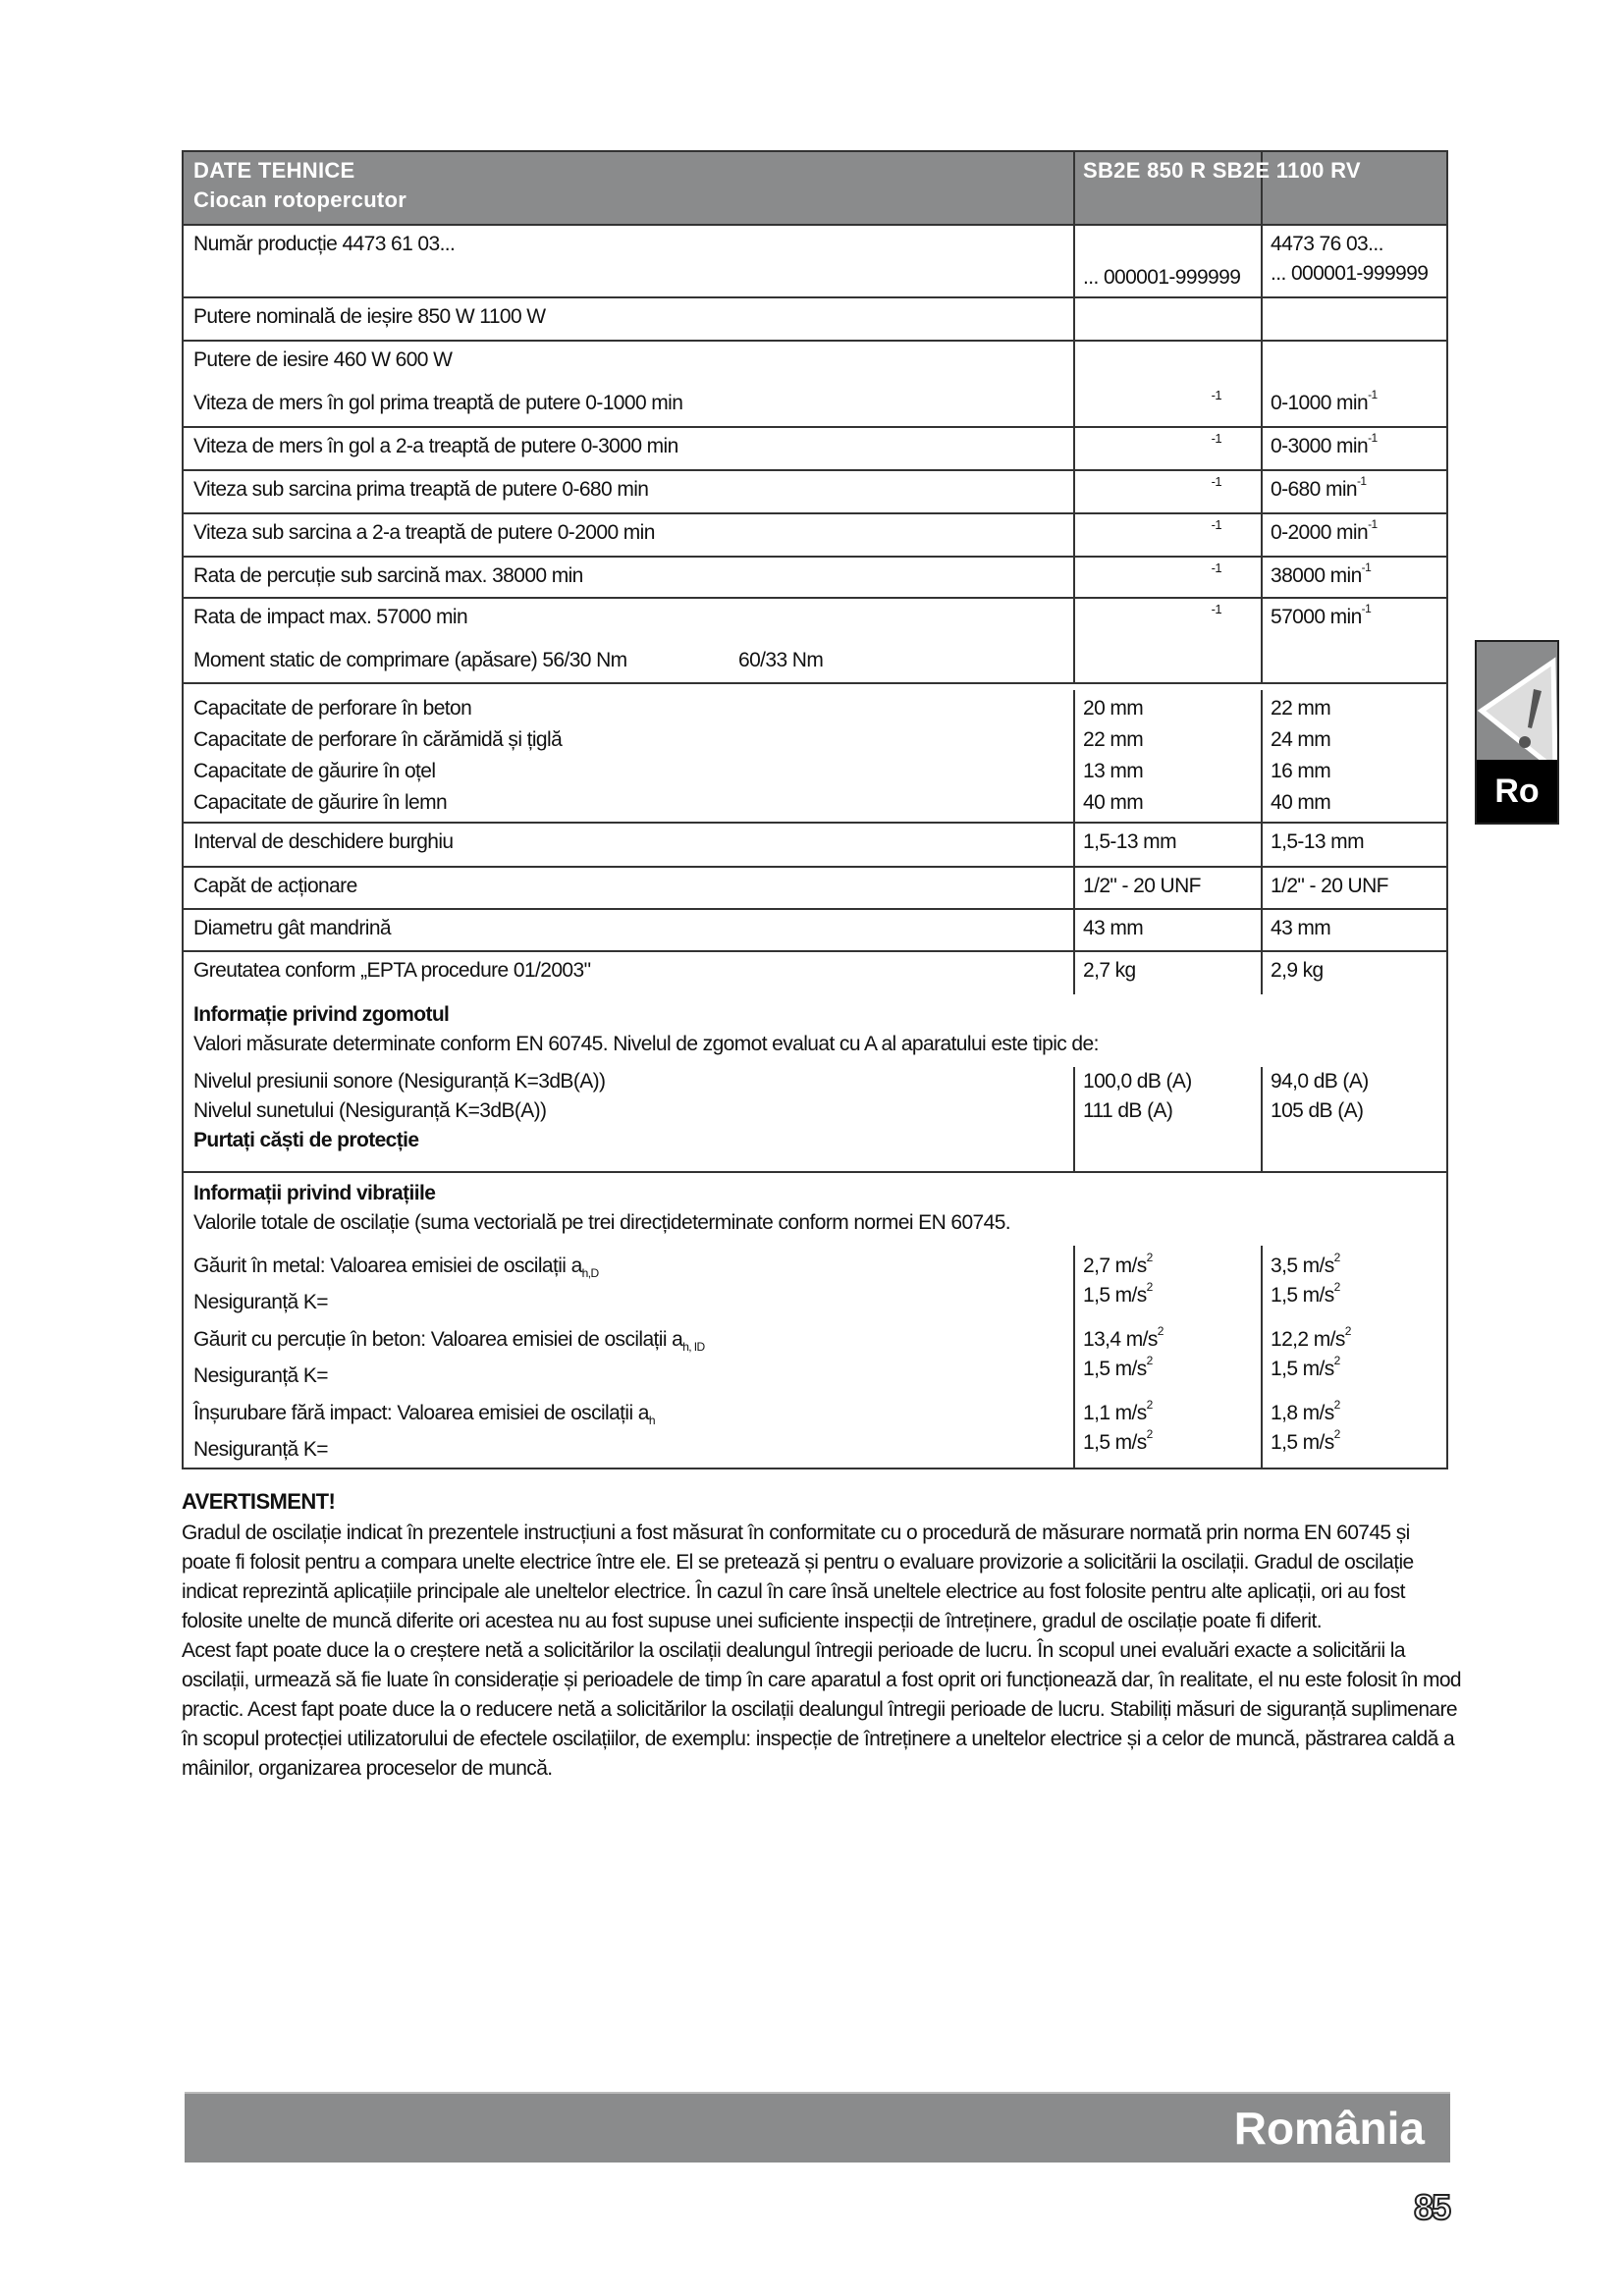  I want to click on text: 1,1 m/s, so click(1115, 1413).